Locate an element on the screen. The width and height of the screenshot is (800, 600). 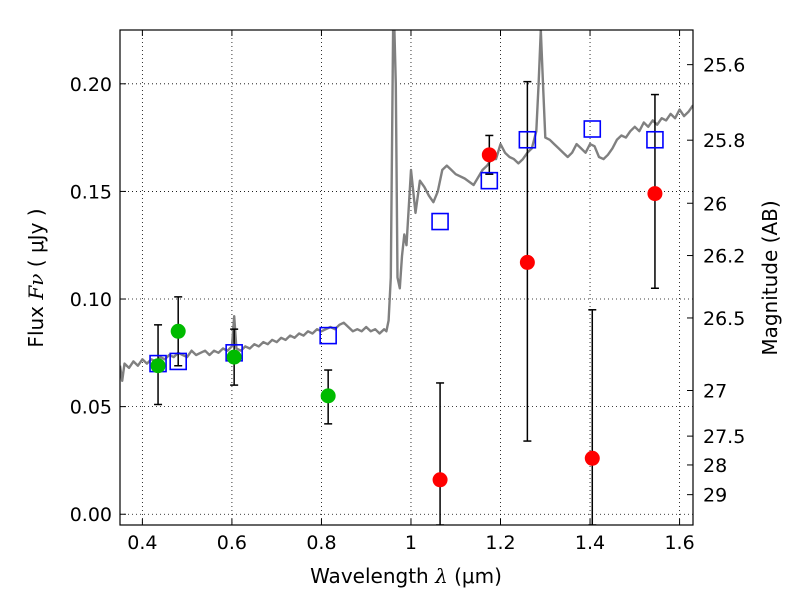
magnitude-tick-label: 25.8 is located at coordinates (724, 141).